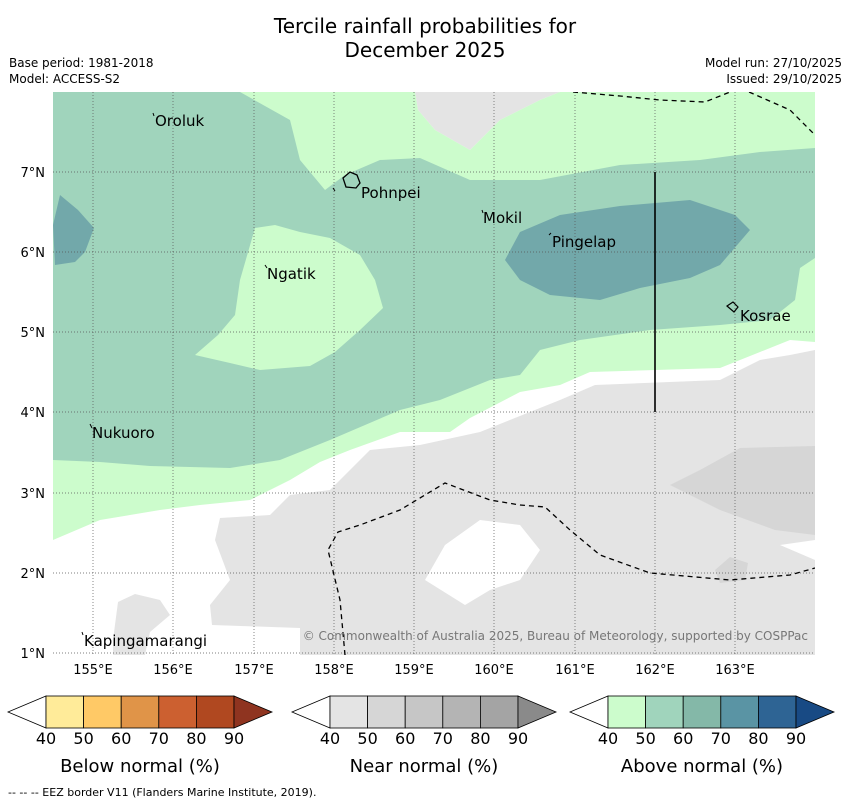 The width and height of the screenshot is (850, 804). What do you see at coordinates (91, 426) in the screenshot?
I see `nukuoro-island-icon` at bounding box center [91, 426].